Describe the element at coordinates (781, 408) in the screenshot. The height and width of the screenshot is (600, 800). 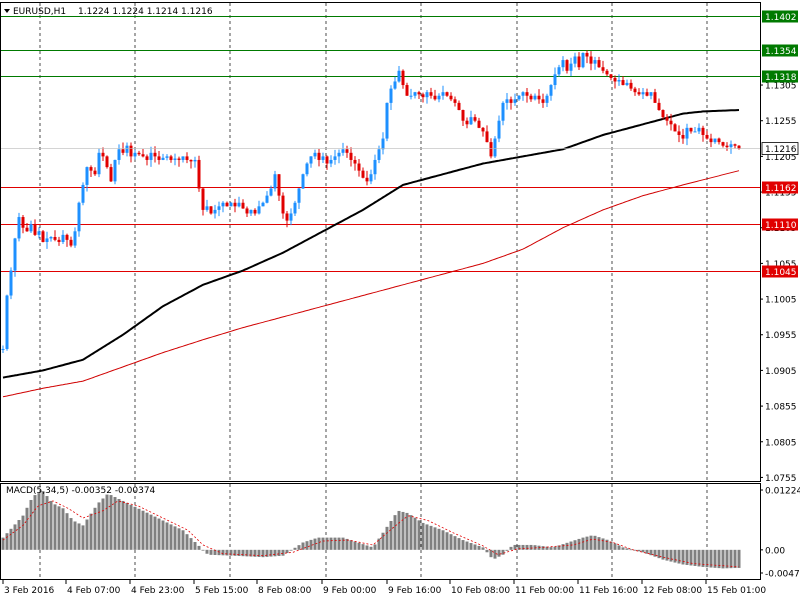
I see `y-tick-label-9: 1.0855` at that location.